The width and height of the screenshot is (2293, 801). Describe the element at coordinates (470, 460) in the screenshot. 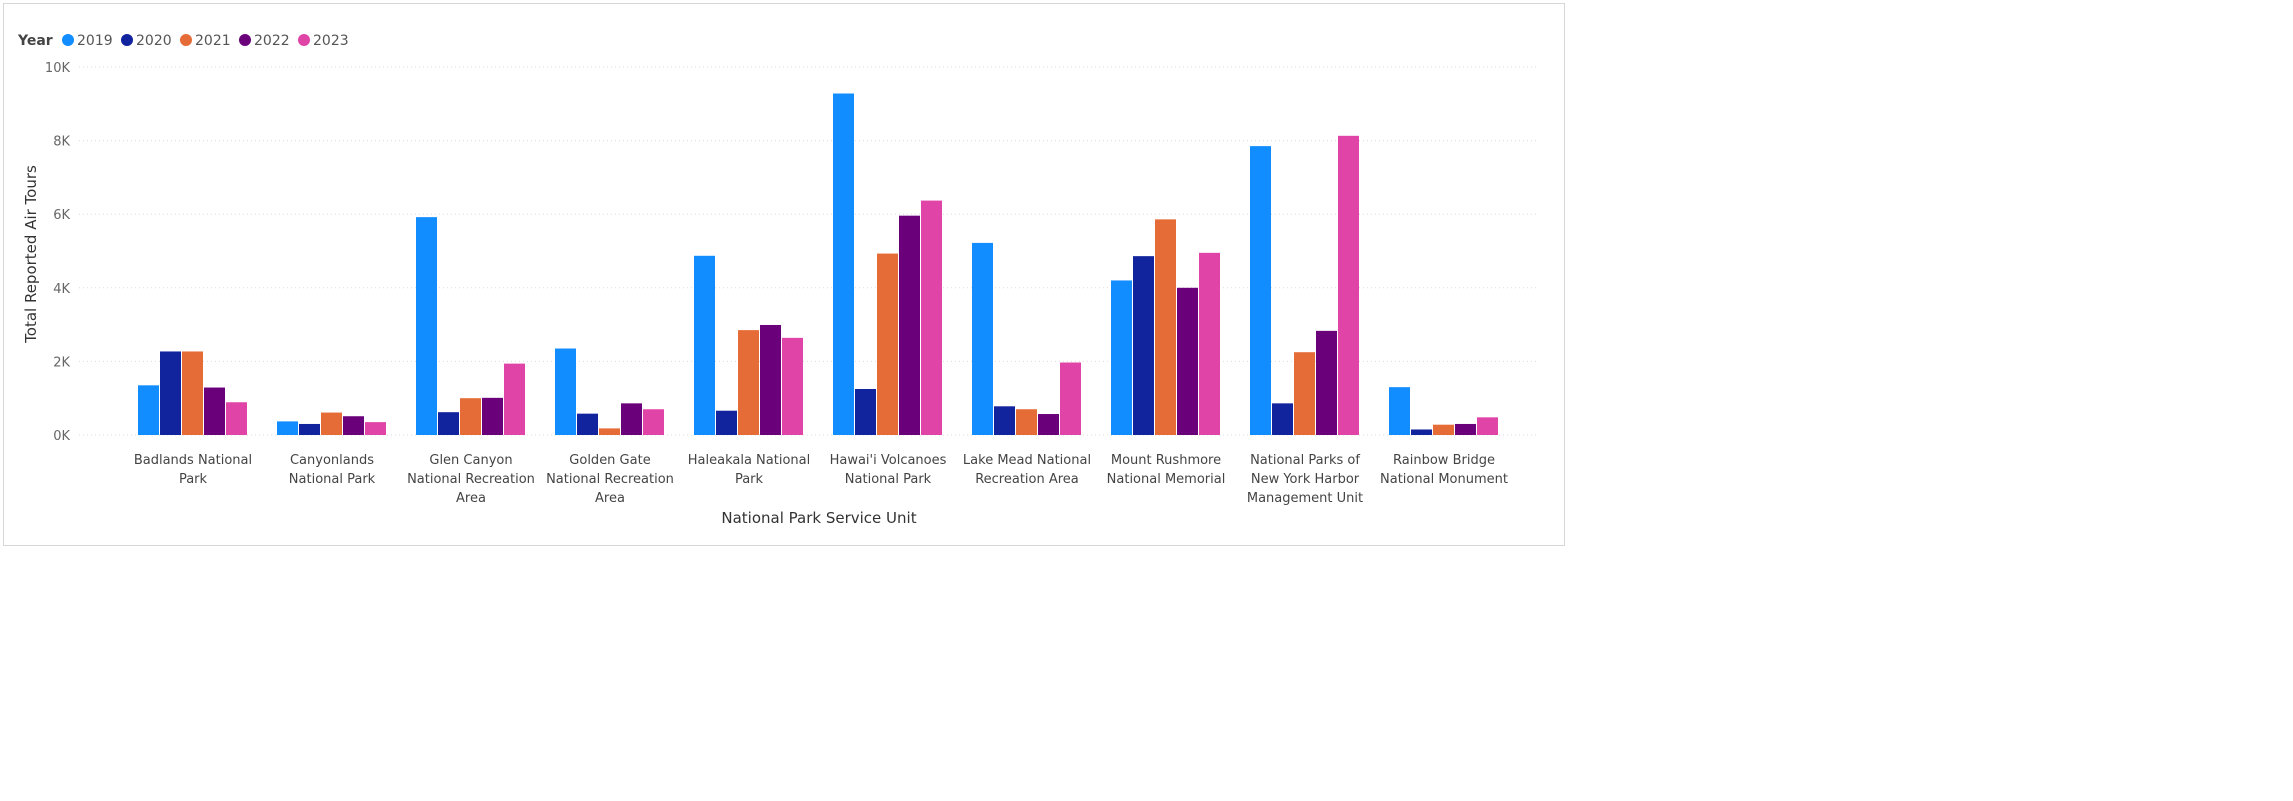

I see `x-tick-label: Glen Canyon` at that location.